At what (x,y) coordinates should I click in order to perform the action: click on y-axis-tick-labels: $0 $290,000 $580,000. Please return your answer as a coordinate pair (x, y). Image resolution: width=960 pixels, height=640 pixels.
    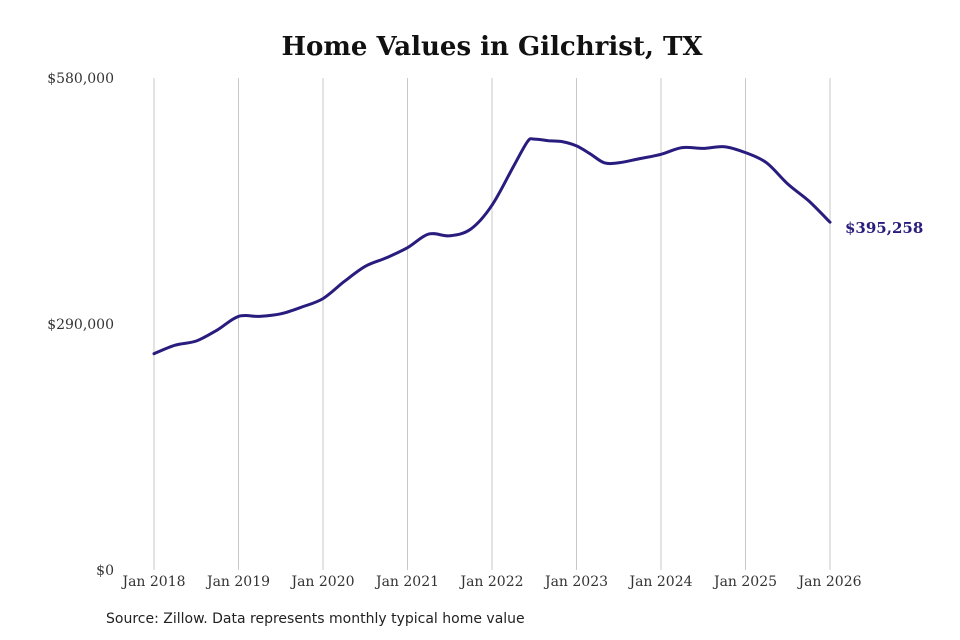
    Looking at the image, I should click on (80, 325).